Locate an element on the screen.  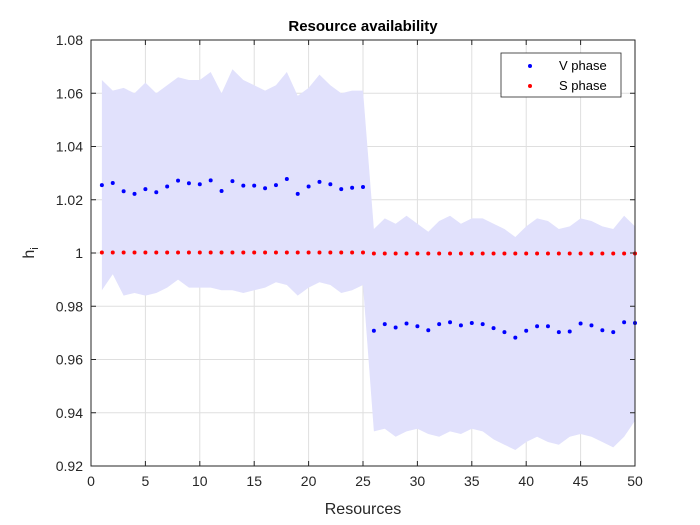
x-tick-label: 0 is located at coordinates (91, 481).